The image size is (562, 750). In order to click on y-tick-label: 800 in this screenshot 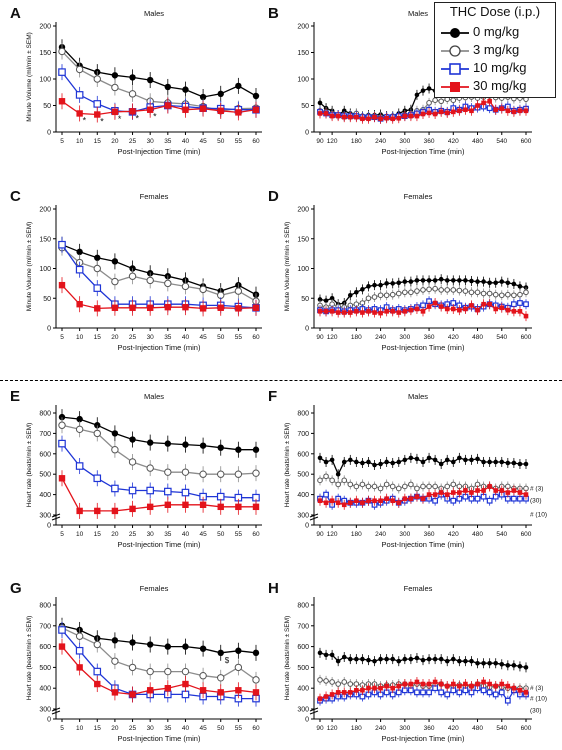, I will do `click(45, 414)`.